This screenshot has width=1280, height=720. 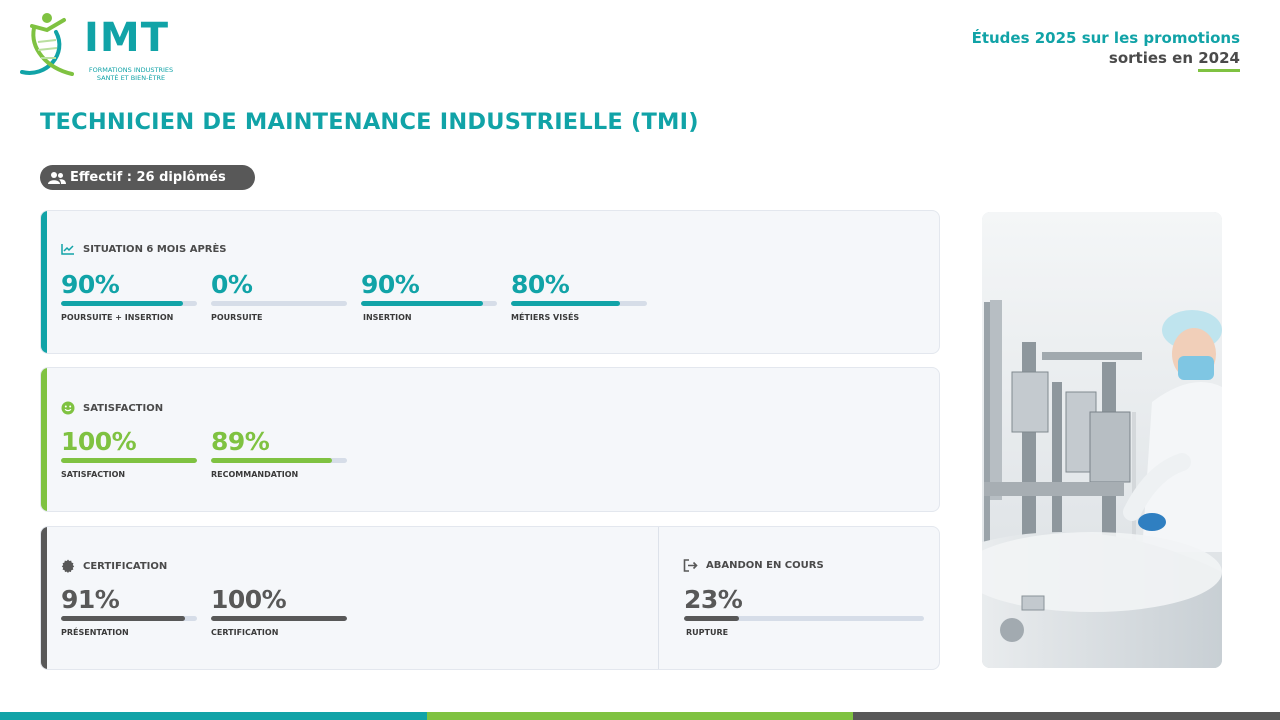 What do you see at coordinates (131, 74) in the screenshot?
I see `brand-tagline: FORMATIONS INDUSTRIES SANTÉ ET BIEN-ÊTRE` at bounding box center [131, 74].